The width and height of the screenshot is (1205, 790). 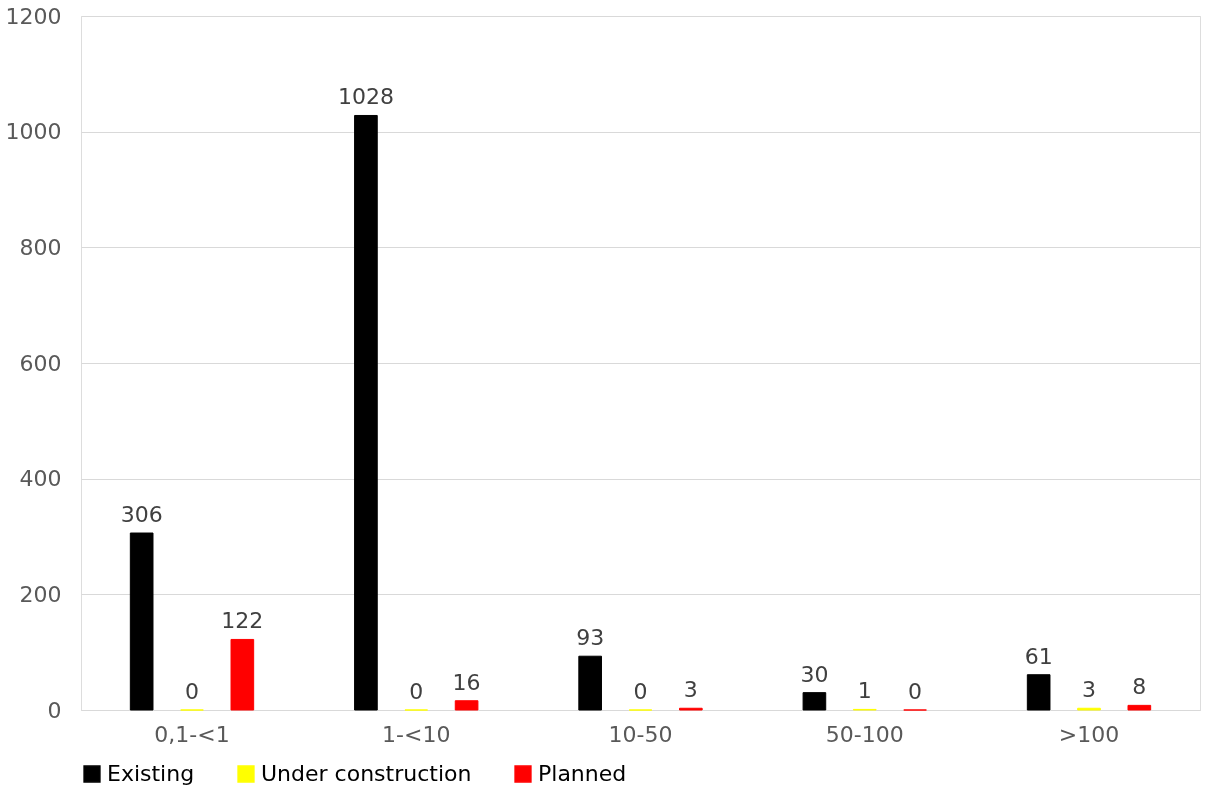 I want to click on y-tick-label: 1200, so click(x=33, y=16).